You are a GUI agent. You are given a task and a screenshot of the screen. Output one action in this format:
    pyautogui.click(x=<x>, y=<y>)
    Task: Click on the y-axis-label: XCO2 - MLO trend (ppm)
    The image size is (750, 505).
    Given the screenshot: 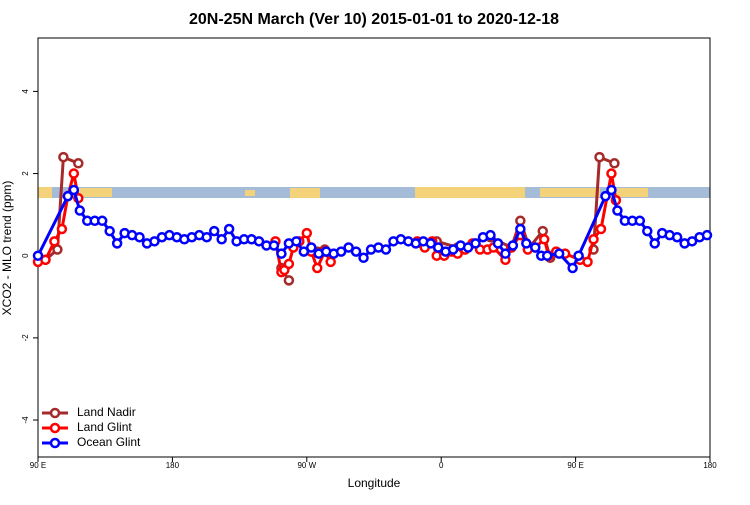 What is the action you would take?
    pyautogui.click(x=7, y=248)
    